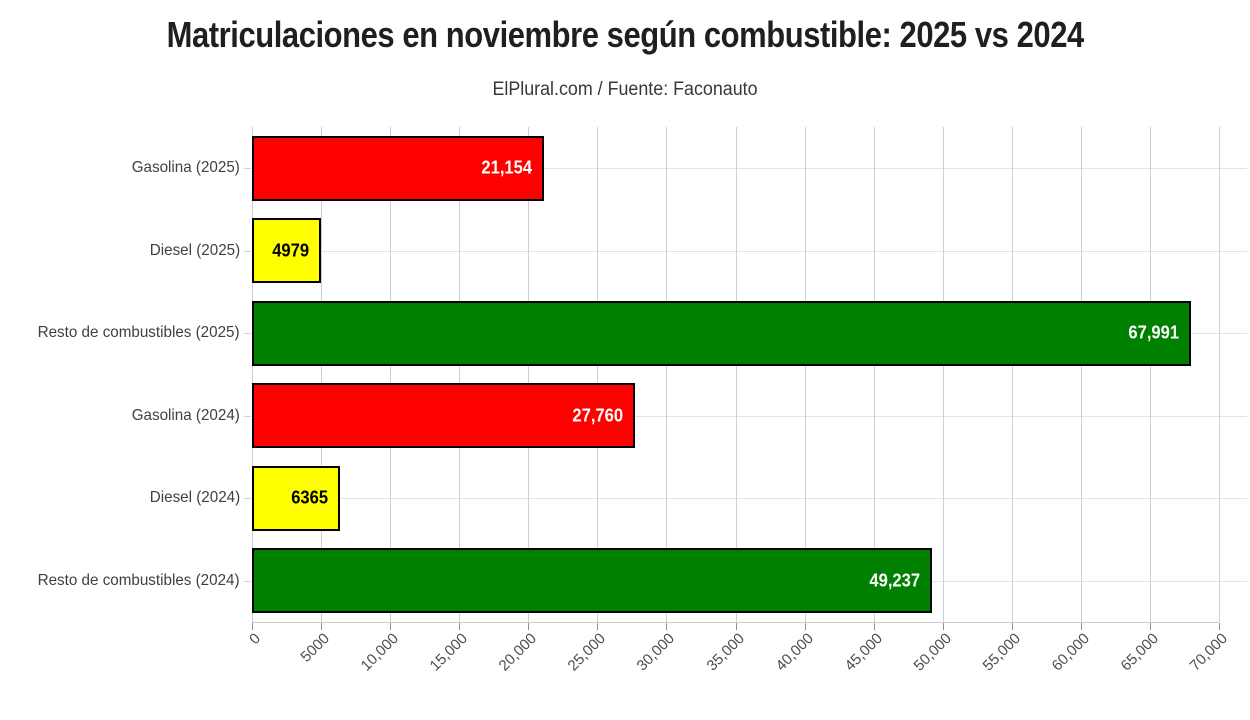 This screenshot has height=720, width=1250. What do you see at coordinates (735, 622) in the screenshot?
I see `x-axis-line` at bounding box center [735, 622].